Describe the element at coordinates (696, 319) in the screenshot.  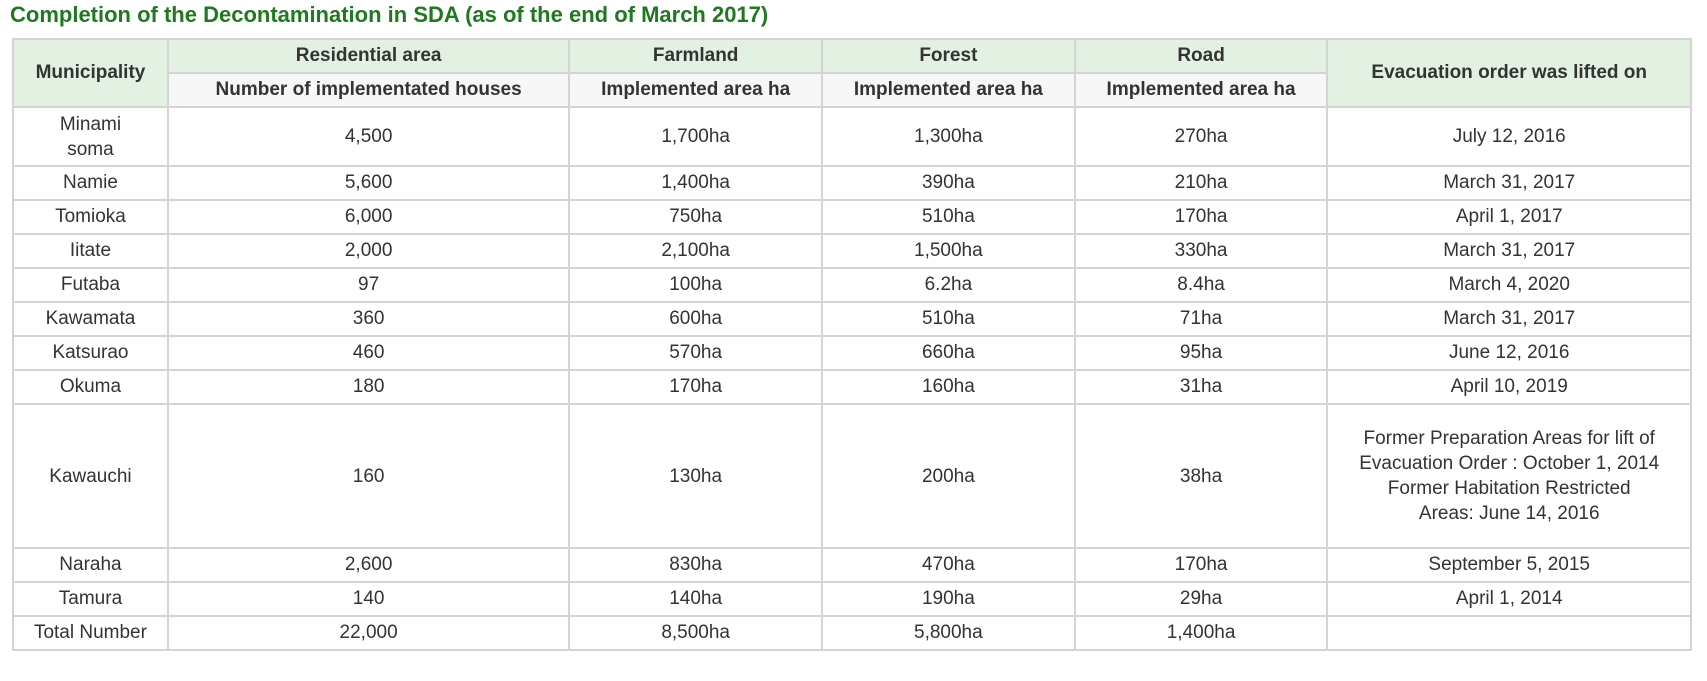
I see `cell-farmland: 600ha` at that location.